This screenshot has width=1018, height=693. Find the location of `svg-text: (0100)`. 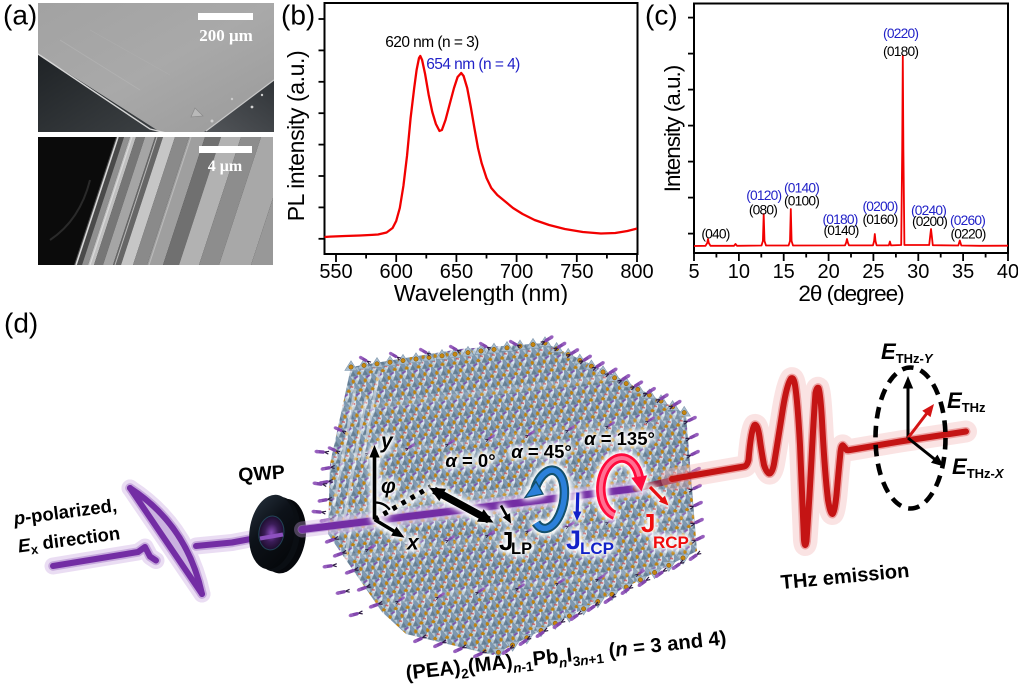

svg-text: (0100) is located at coordinates (801, 201).